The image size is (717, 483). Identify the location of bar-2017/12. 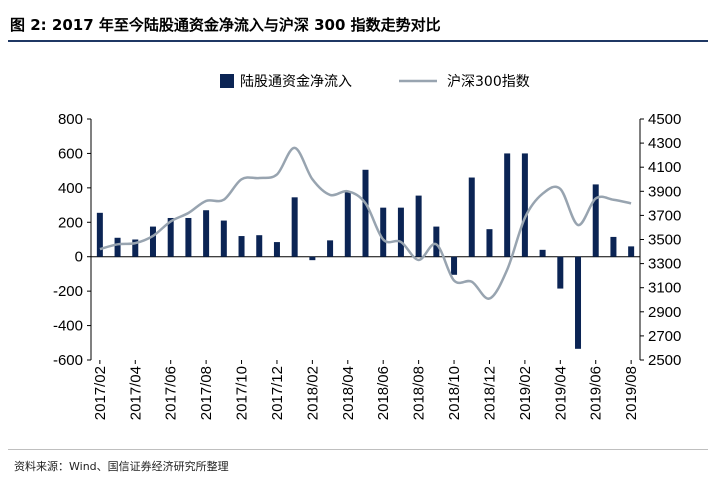
(276, 249).